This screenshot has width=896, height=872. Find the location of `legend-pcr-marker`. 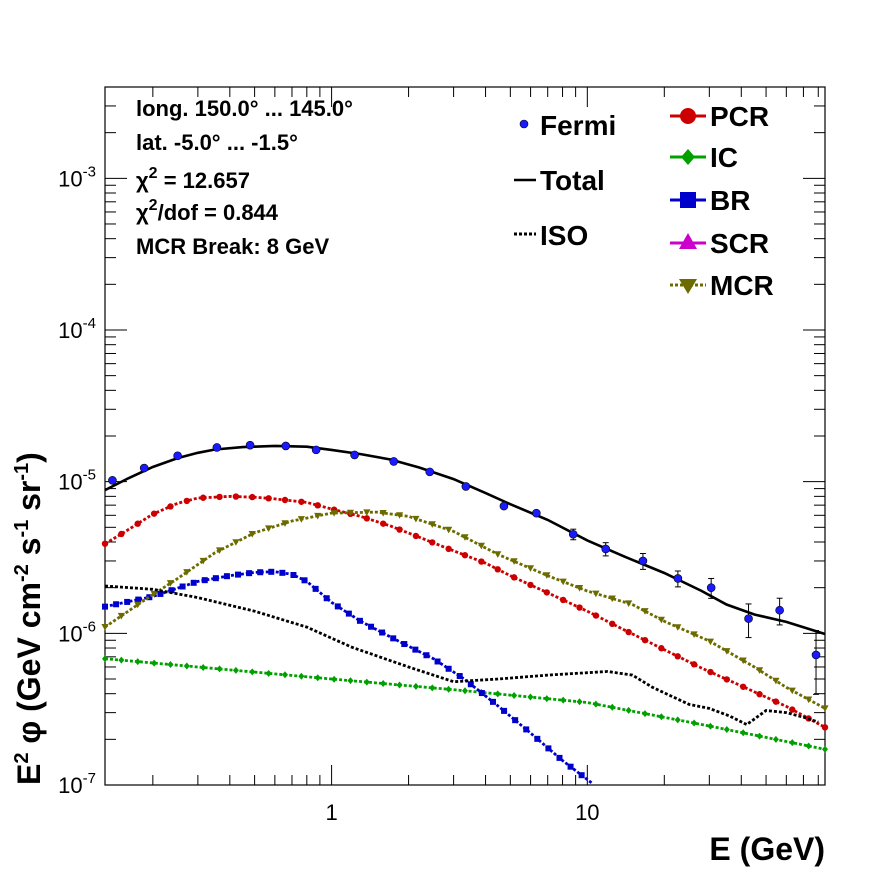

legend-pcr-marker is located at coordinates (688, 116).